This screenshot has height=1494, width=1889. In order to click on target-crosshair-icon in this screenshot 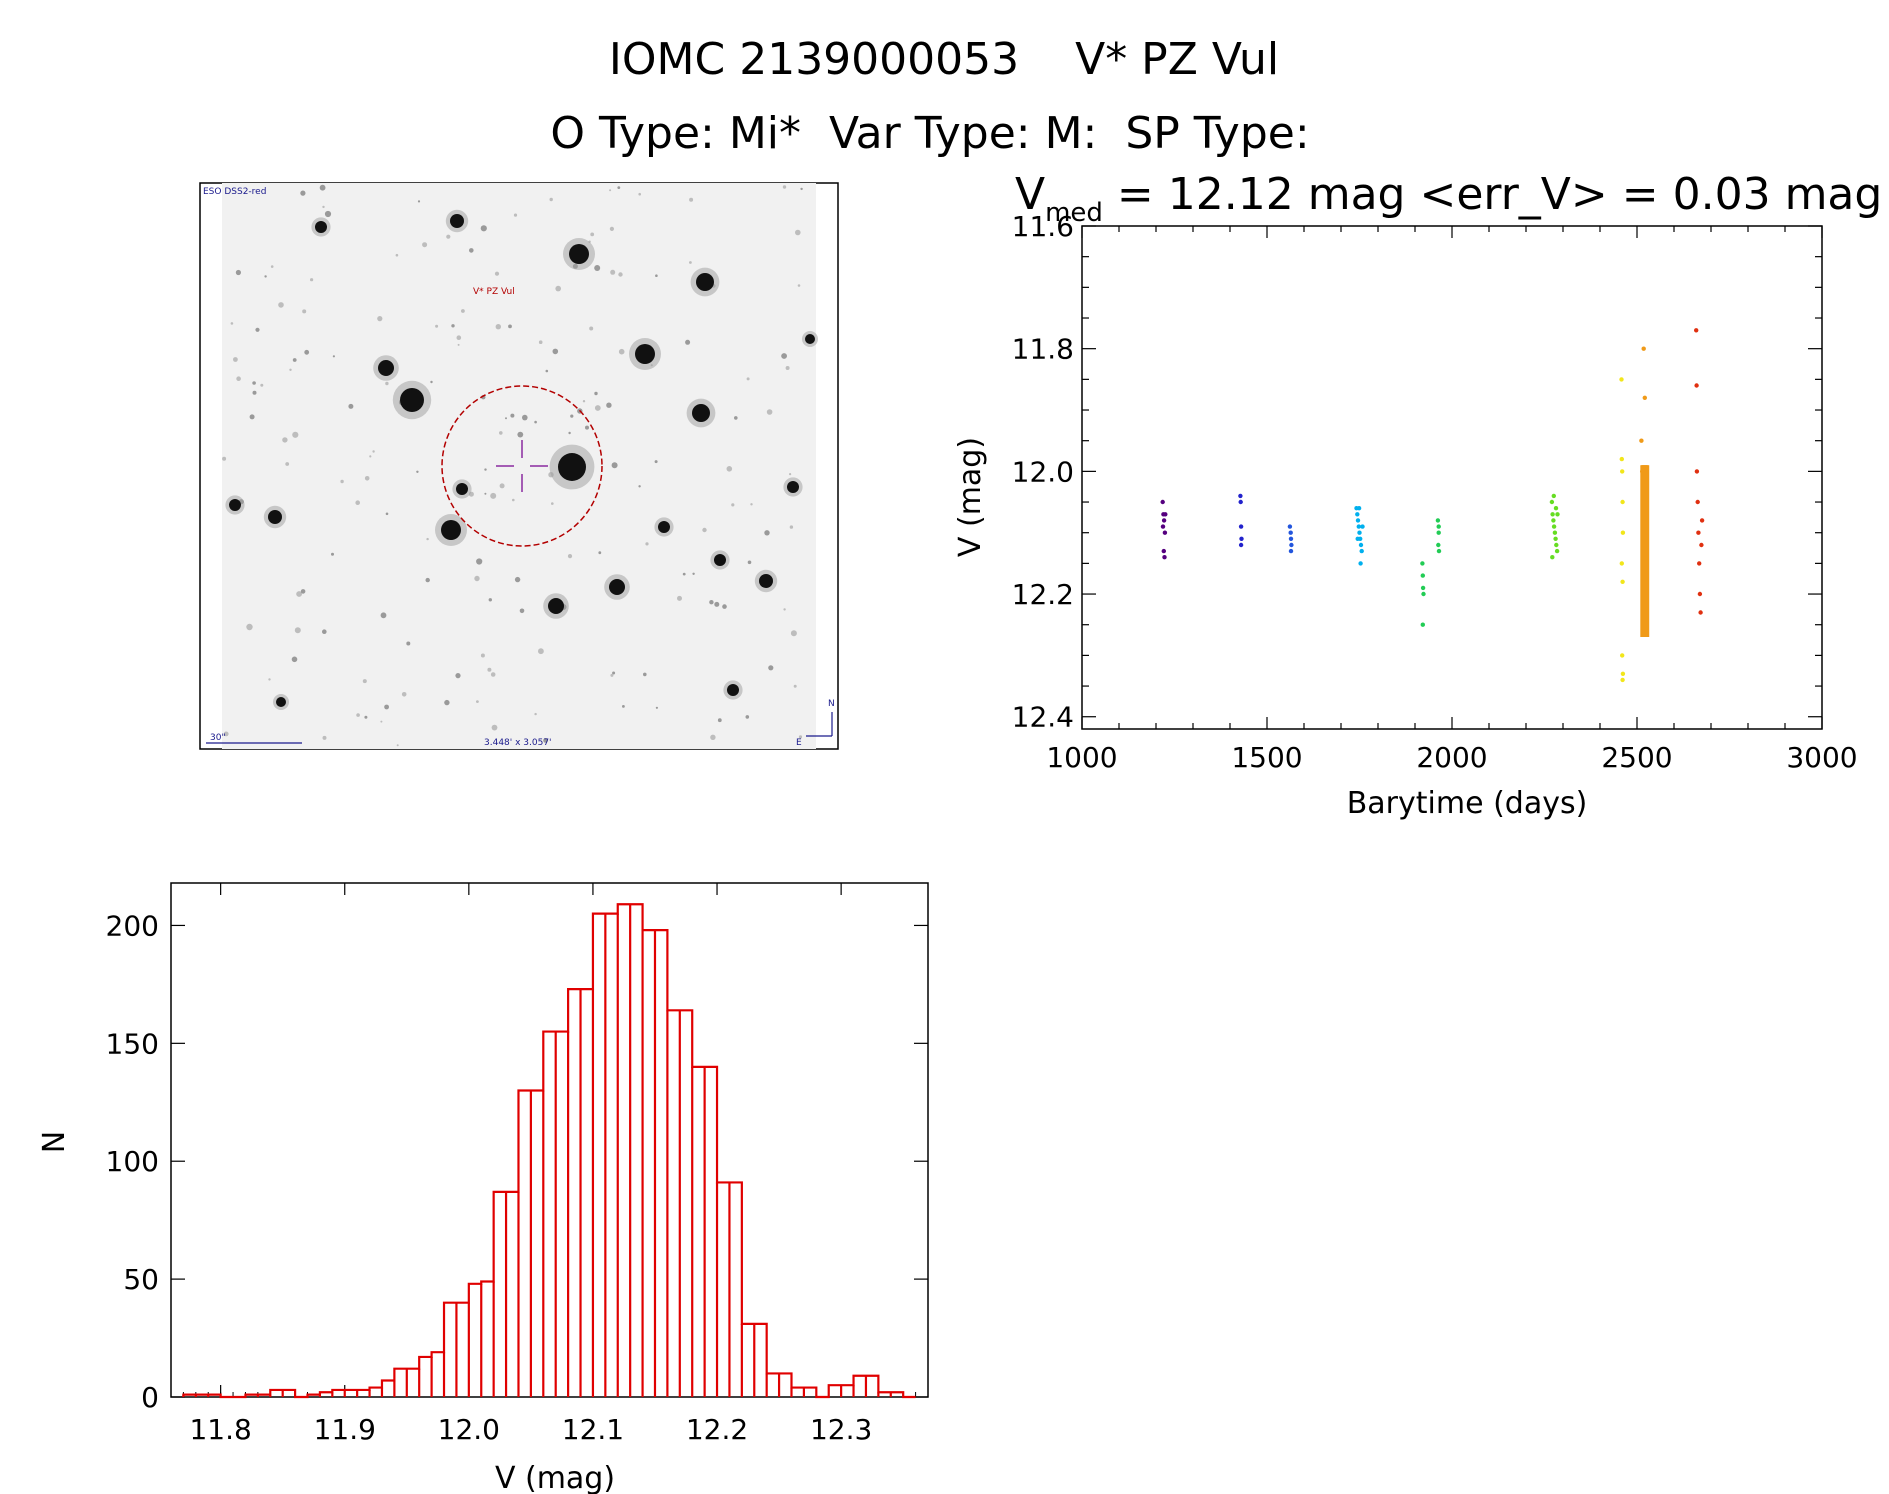, I will do `click(522, 466)`.